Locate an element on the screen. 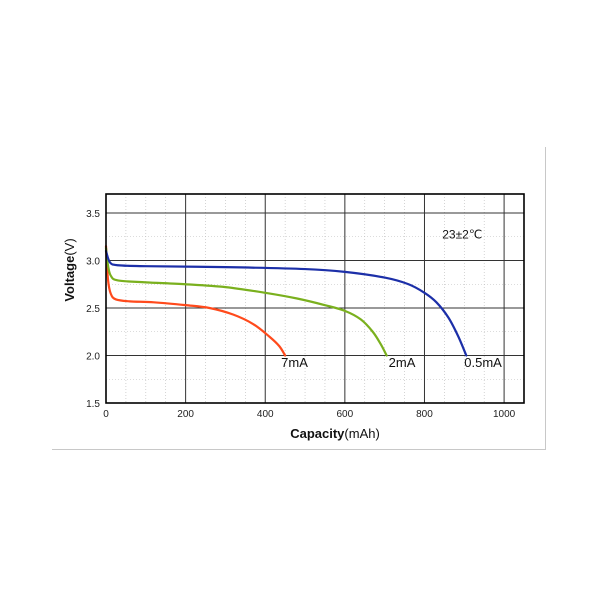 This screenshot has height=600, width=600. series-line-2mA is located at coordinates (246, 302).